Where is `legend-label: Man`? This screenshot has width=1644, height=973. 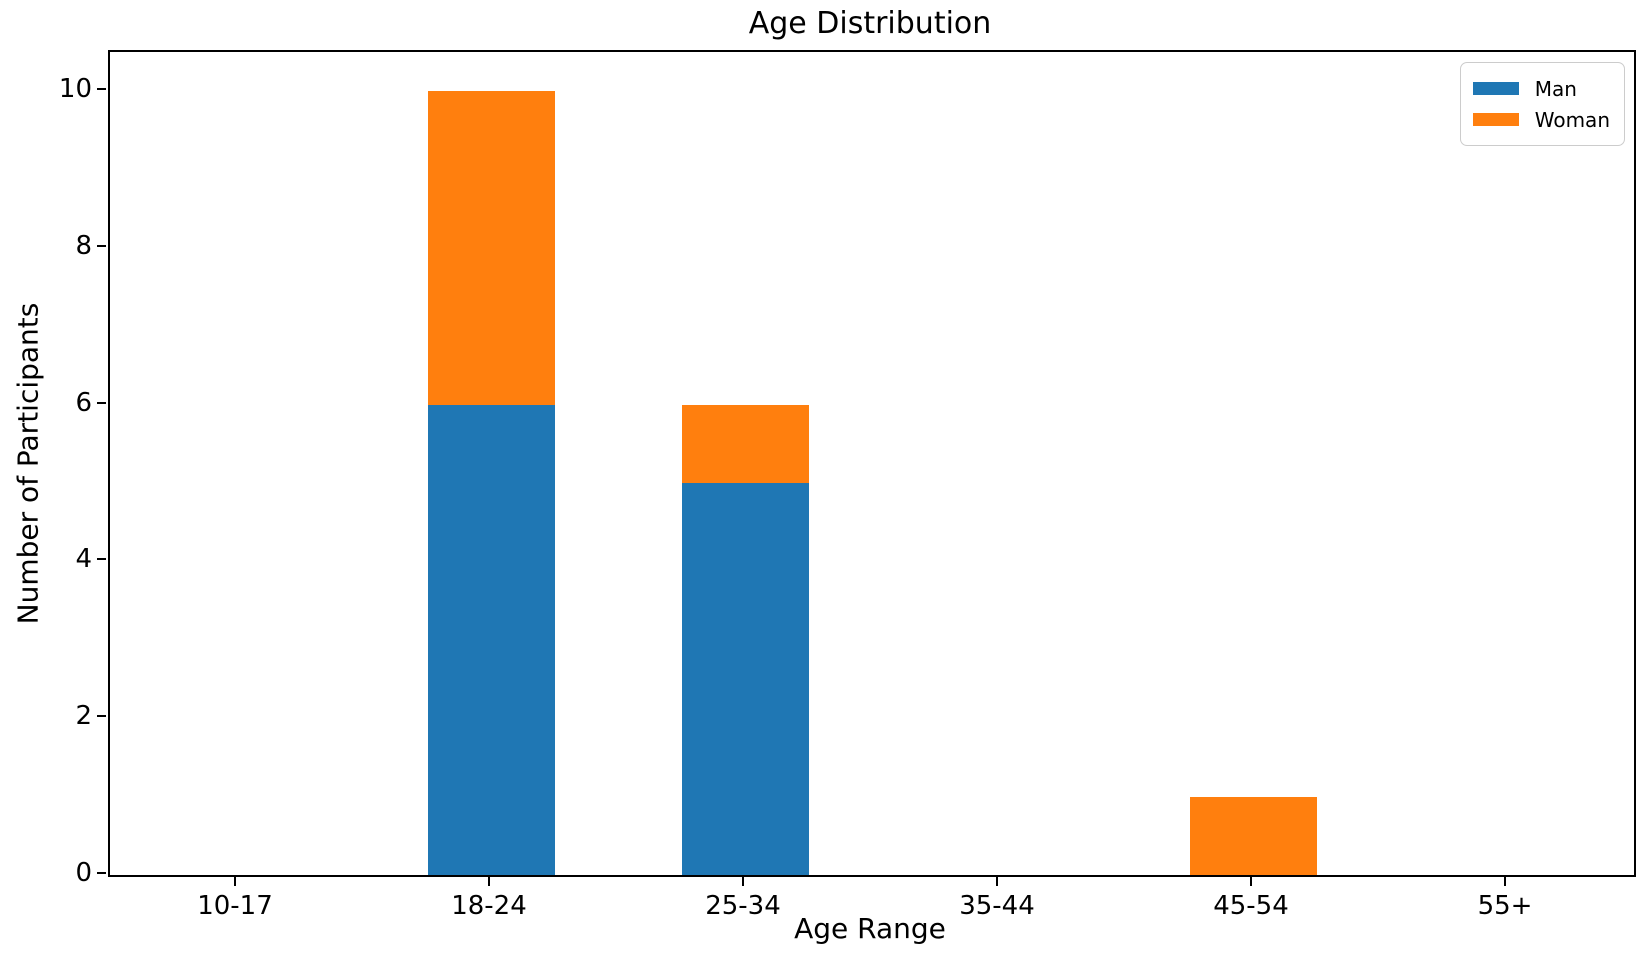 legend-label: Man is located at coordinates (1555, 88).